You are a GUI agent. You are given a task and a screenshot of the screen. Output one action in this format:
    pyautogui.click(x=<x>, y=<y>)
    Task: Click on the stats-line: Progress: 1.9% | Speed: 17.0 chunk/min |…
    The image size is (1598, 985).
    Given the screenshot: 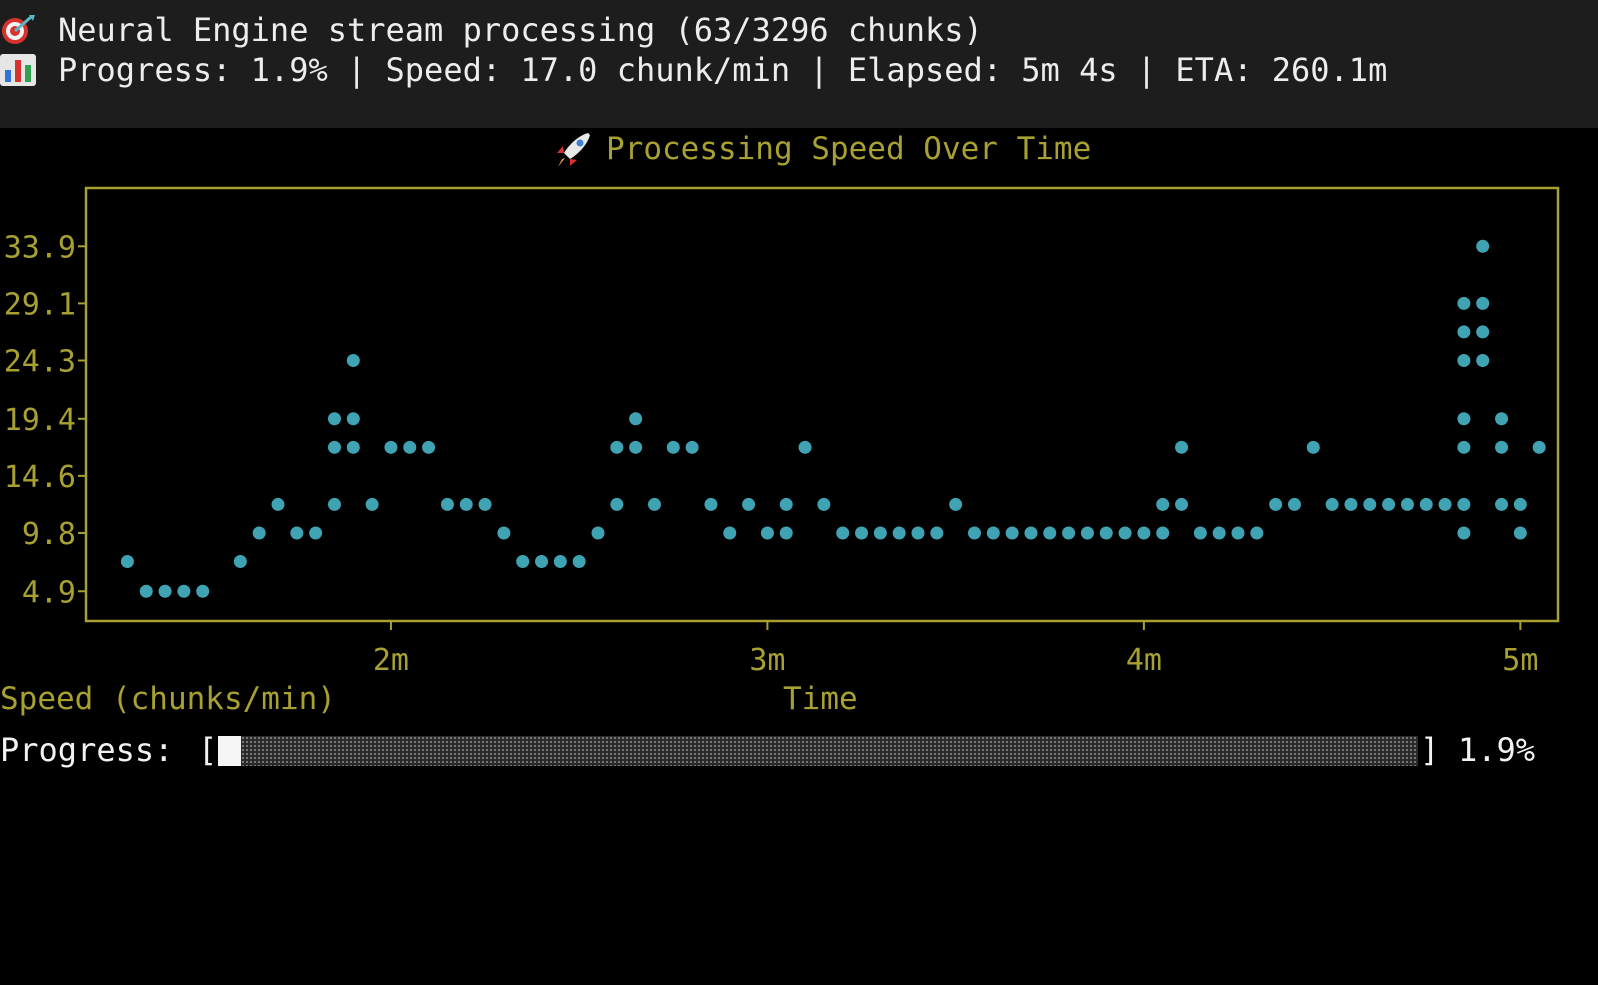 What is the action you would take?
    pyautogui.click(x=693, y=70)
    